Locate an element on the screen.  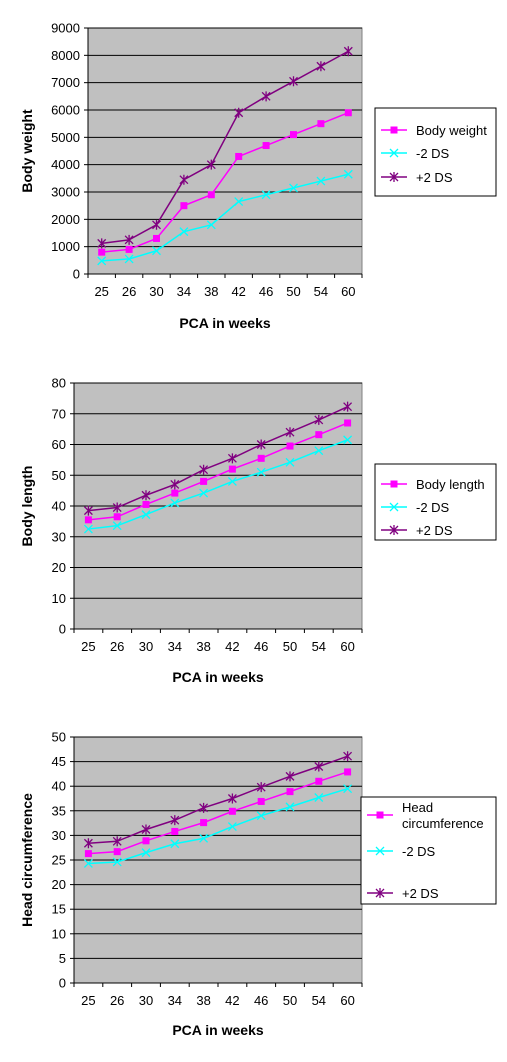
legend-label-line: Body length is located at coordinates (450, 484).